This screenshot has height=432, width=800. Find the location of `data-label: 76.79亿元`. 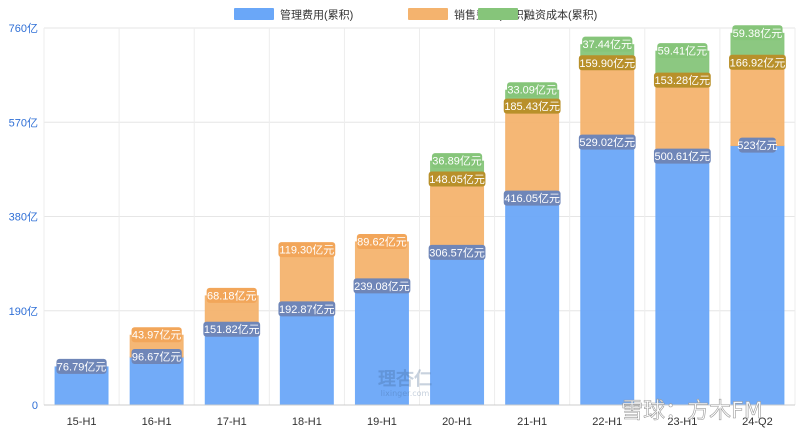

data-label: 76.79亿元 is located at coordinates (82, 366).